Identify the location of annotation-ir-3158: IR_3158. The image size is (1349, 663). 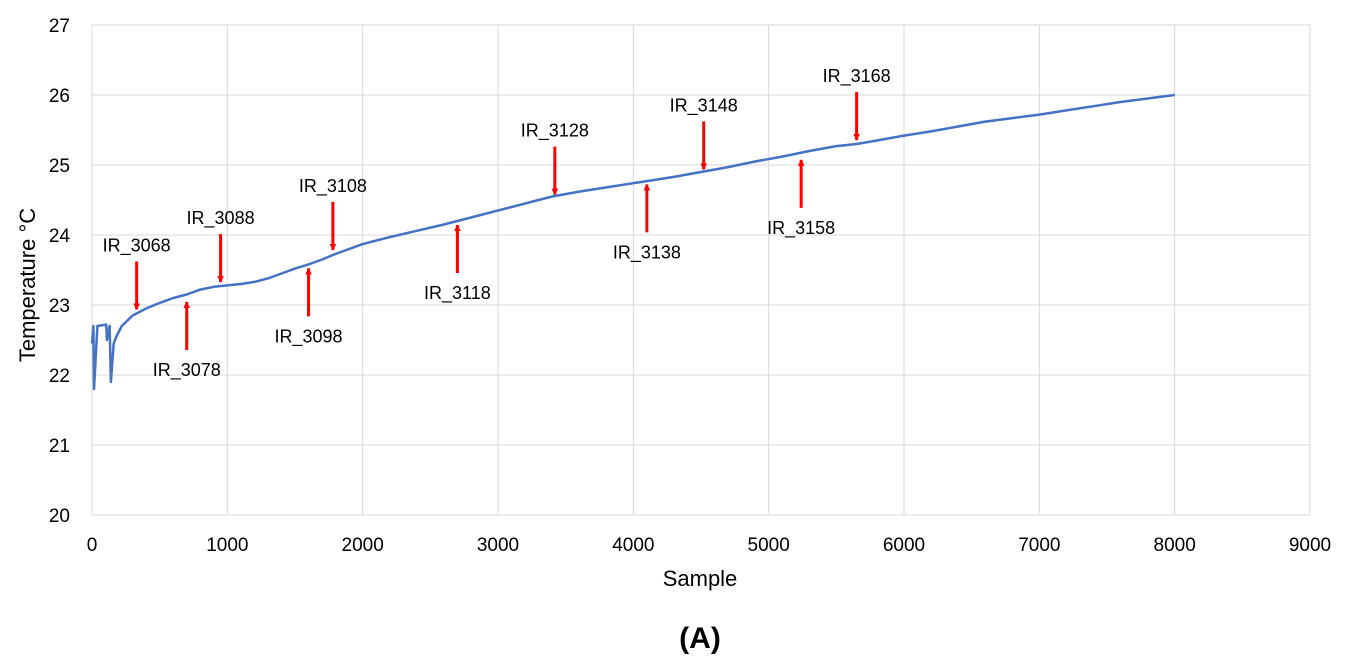
(801, 199).